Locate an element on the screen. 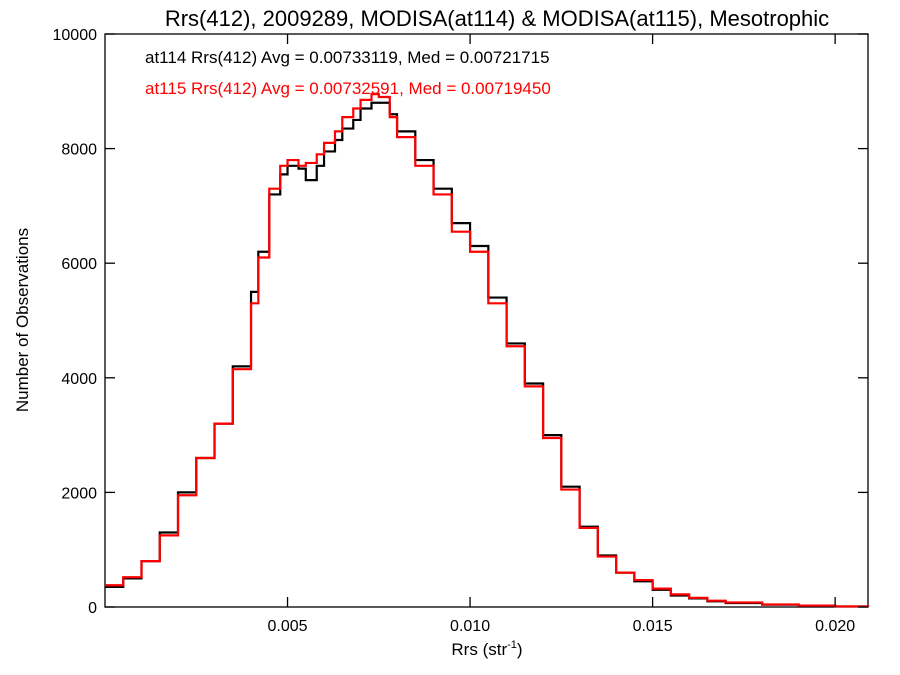 The width and height of the screenshot is (900, 675). y-tick-label: 8000 is located at coordinates (79, 150).